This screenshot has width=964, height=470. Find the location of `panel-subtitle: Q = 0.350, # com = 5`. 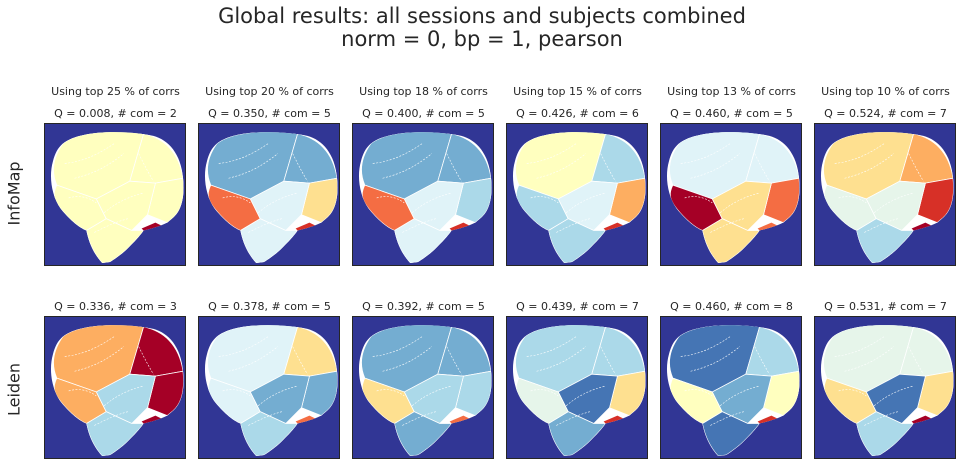

panel-subtitle: Q = 0.350, # com = 5 is located at coordinates (269, 113).